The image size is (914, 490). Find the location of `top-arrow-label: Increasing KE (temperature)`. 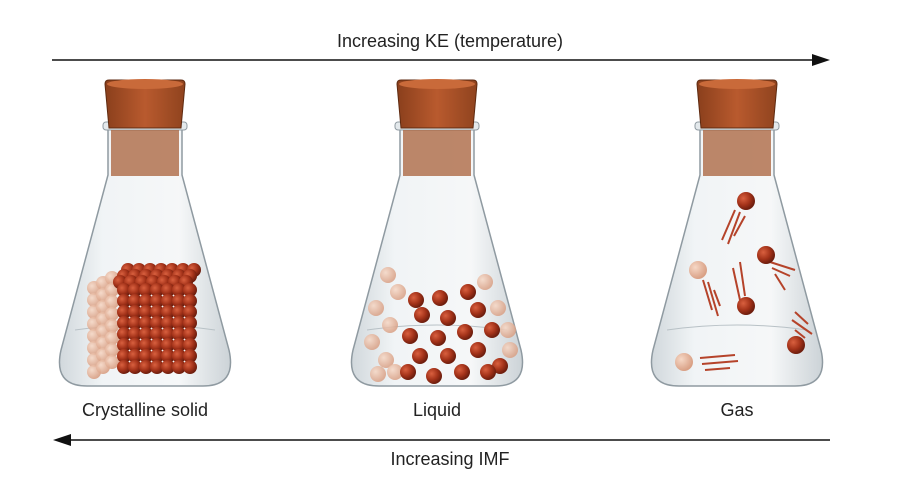

top-arrow-label: Increasing KE (temperature) is located at coordinates (450, 41).